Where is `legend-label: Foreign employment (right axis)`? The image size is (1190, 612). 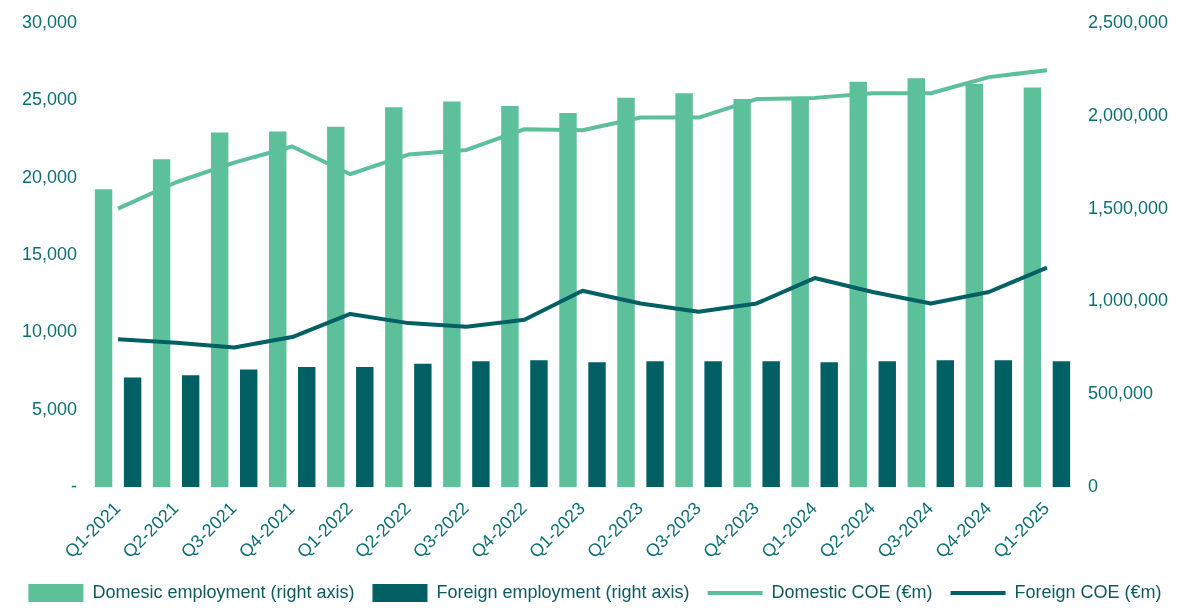
legend-label: Foreign employment (right axis) is located at coordinates (563, 591).